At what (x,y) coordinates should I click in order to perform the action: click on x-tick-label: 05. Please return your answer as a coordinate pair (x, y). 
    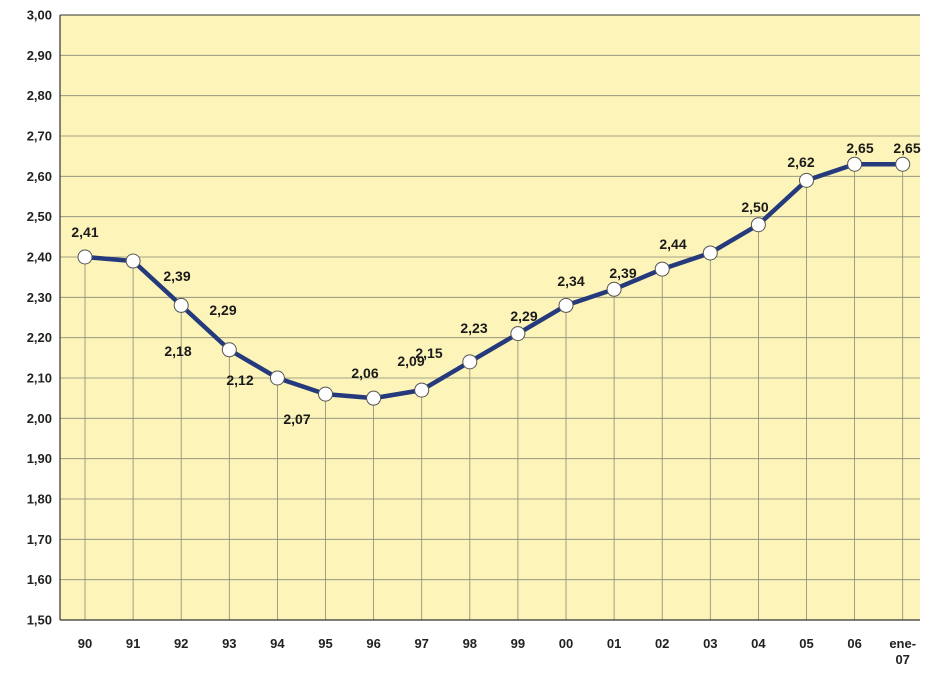
    Looking at the image, I should click on (806, 643).